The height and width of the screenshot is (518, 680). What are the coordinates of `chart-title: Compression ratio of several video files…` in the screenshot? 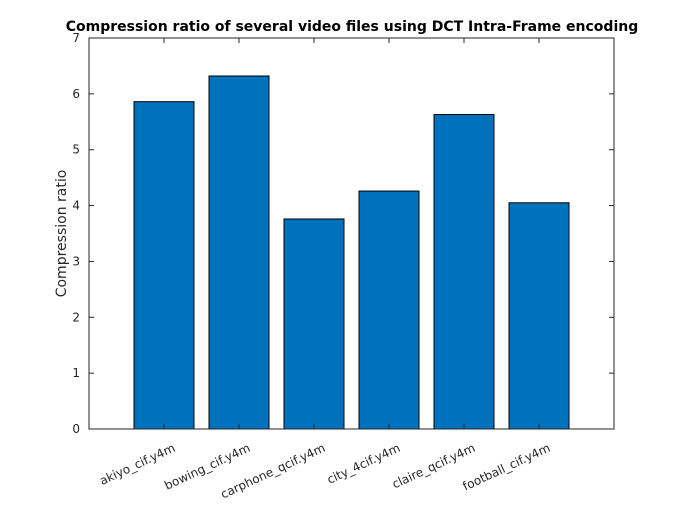 It's located at (352, 27).